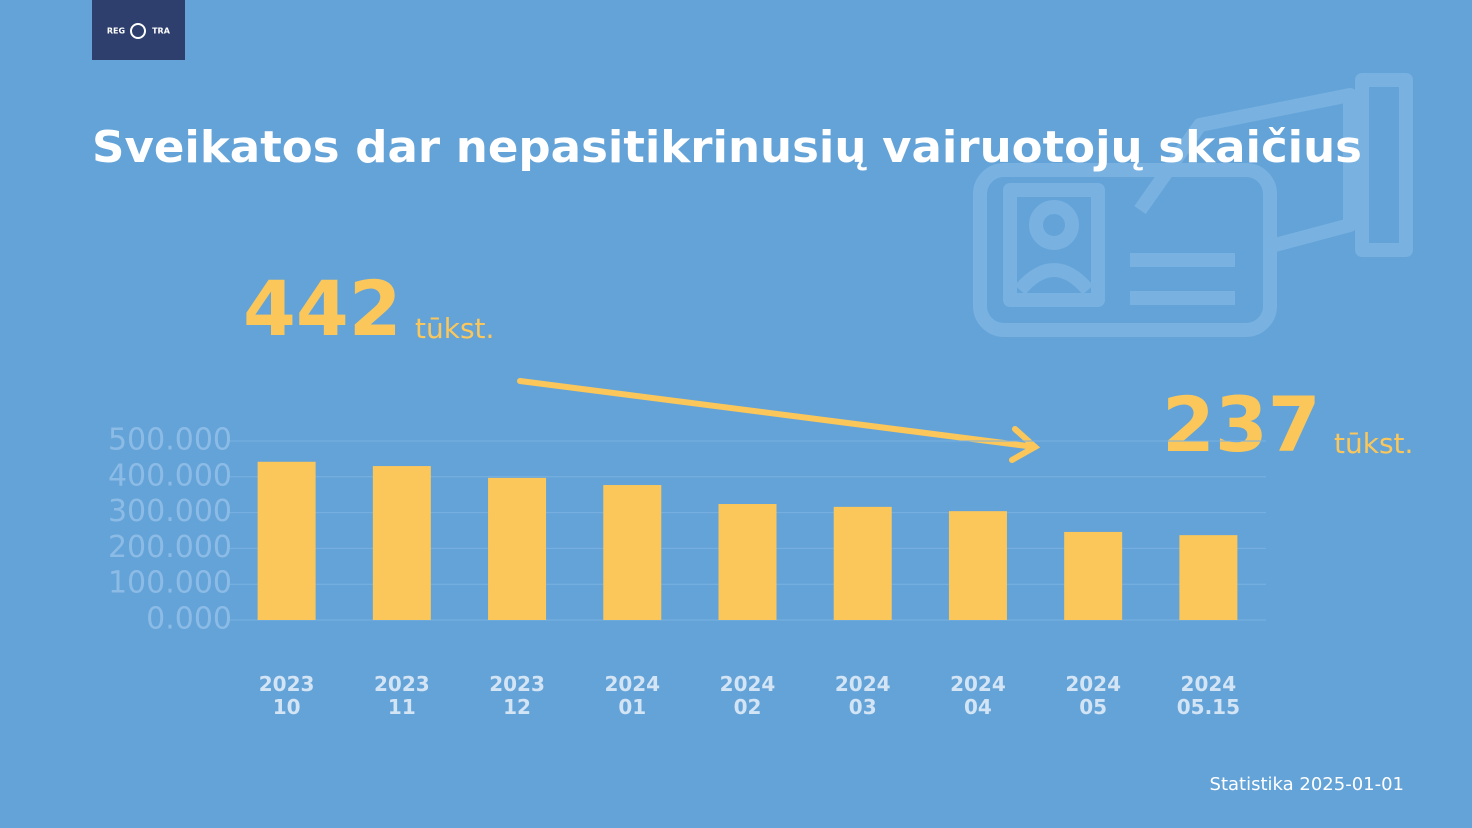 Image resolution: width=1472 pixels, height=828 pixels. I want to click on logo-text: REG, so click(116, 31).